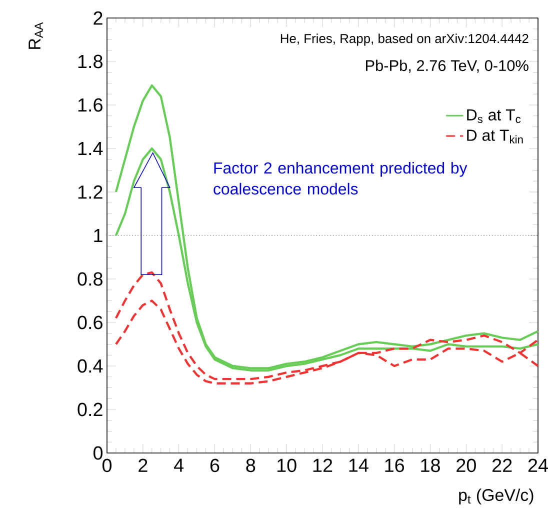 This screenshot has width=552, height=512. What do you see at coordinates (90, 366) in the screenshot?
I see `y-tick-label: 0.4` at bounding box center [90, 366].